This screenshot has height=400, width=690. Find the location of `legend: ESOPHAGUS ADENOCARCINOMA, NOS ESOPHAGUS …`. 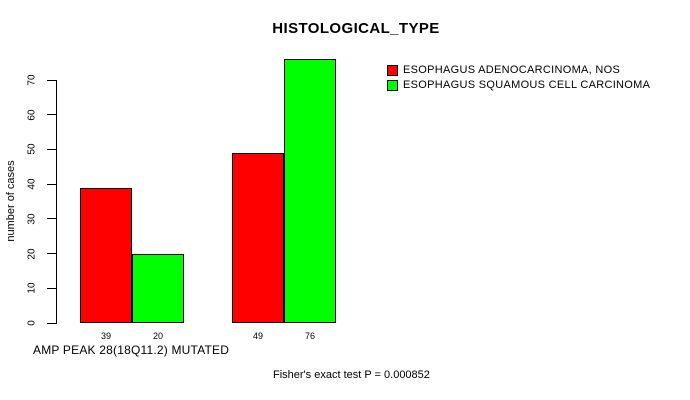

legend: ESOPHAGUS ADENOCARCINOMA, NOS ESOPHAGUS … is located at coordinates (518, 78).